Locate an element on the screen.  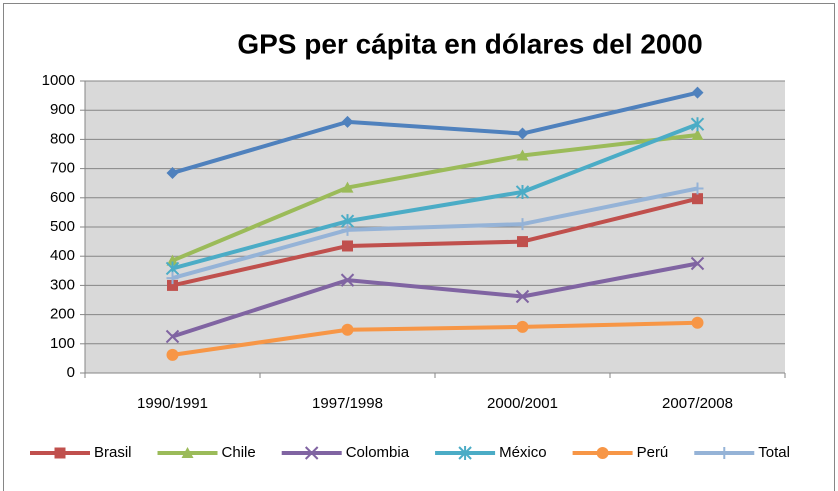
x-tick-label: 2000/2001 is located at coordinates (522, 403).